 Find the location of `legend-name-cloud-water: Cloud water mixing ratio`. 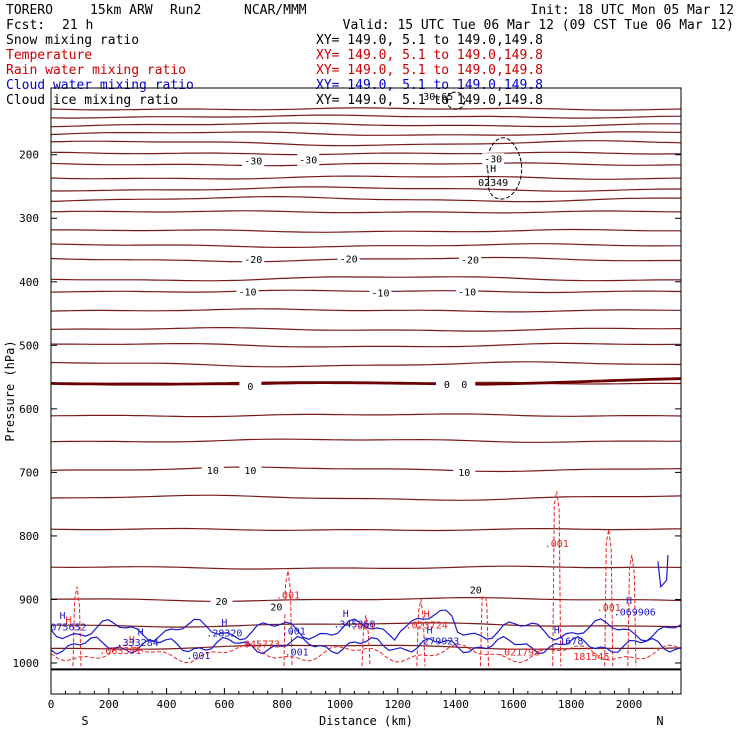

legend-name-cloud-water: Cloud water mixing ratio is located at coordinates (100, 85).